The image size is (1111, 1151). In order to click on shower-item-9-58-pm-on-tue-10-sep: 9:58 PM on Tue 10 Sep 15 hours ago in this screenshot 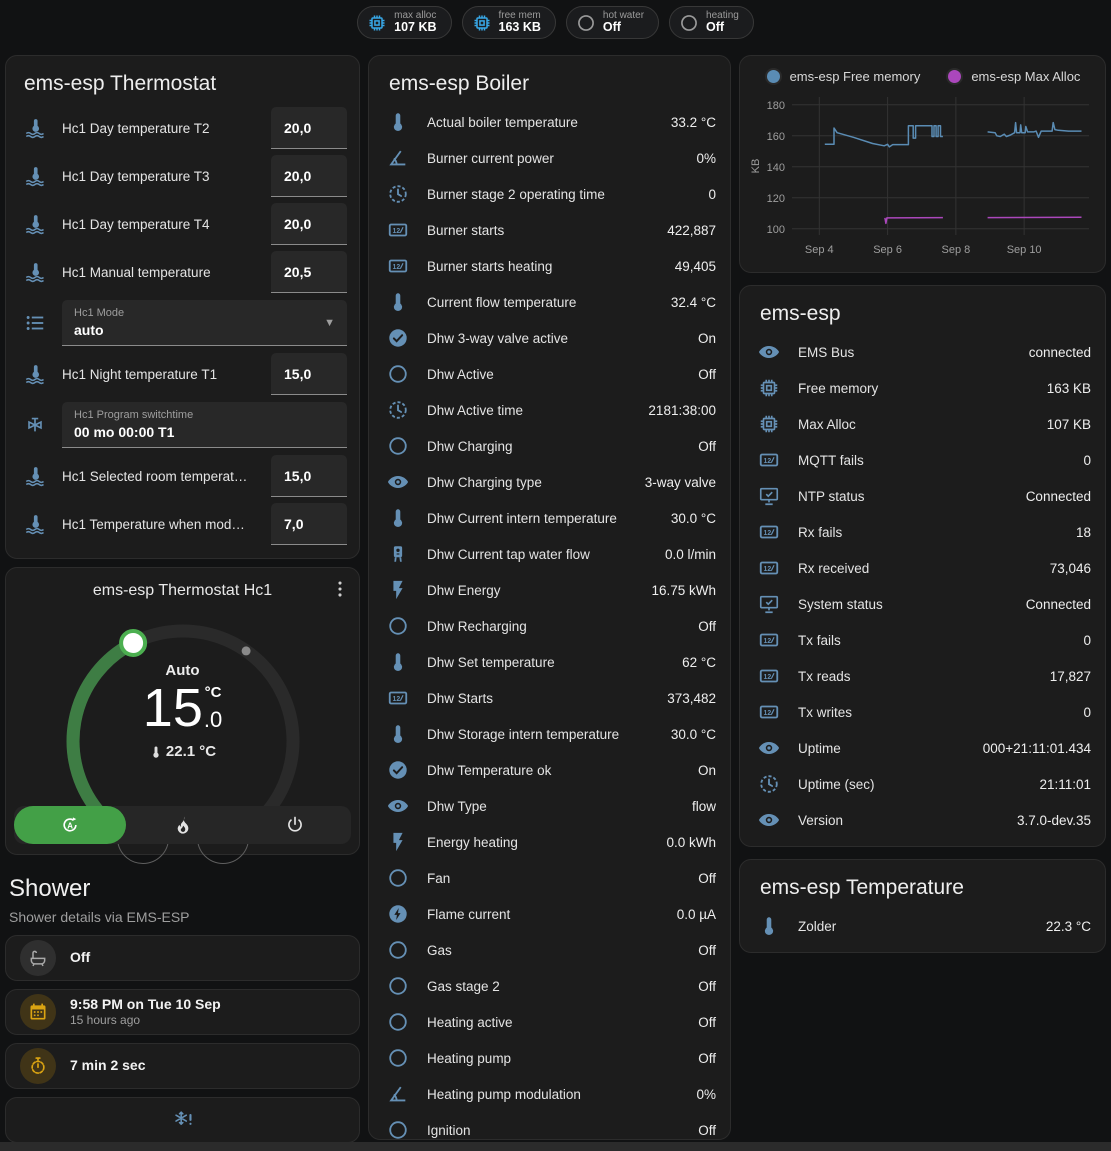, I will do `click(183, 1012)`.